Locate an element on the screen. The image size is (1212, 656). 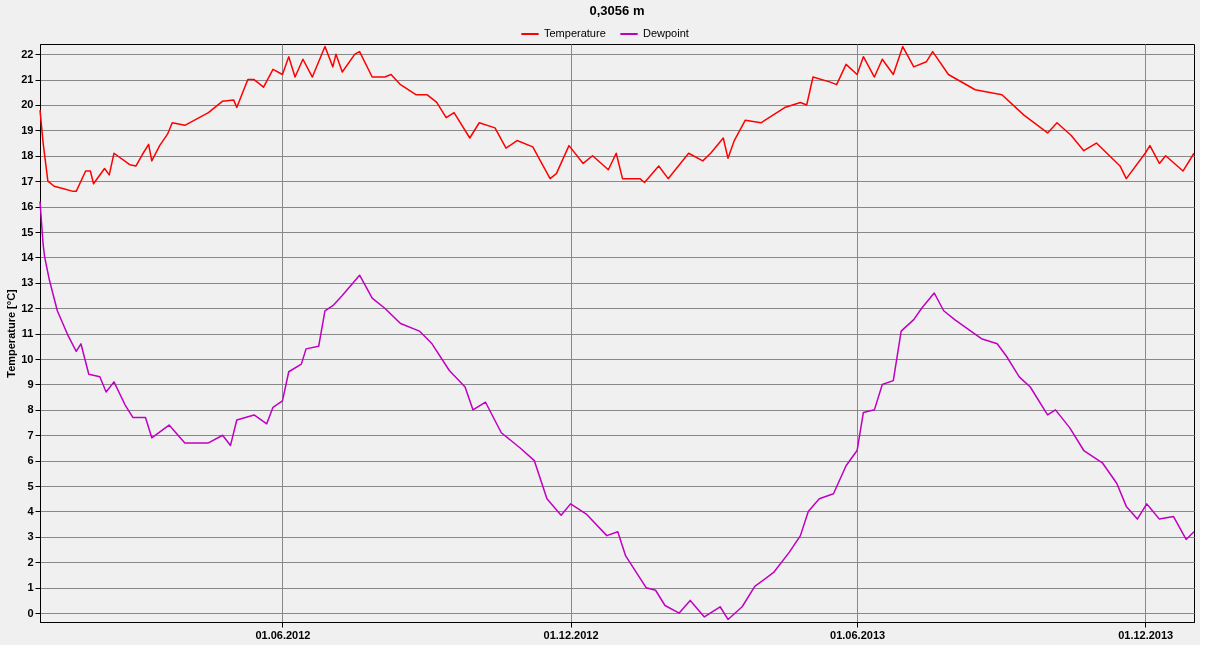
legend-label: Temperature is located at coordinates (575, 33).